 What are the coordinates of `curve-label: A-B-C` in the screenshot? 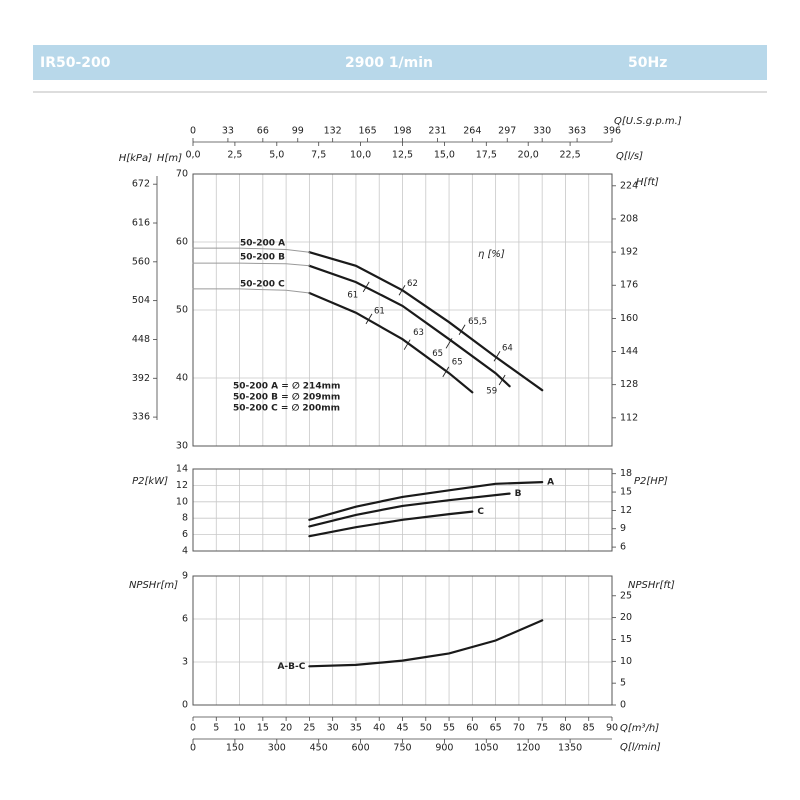 It's located at (291, 667).